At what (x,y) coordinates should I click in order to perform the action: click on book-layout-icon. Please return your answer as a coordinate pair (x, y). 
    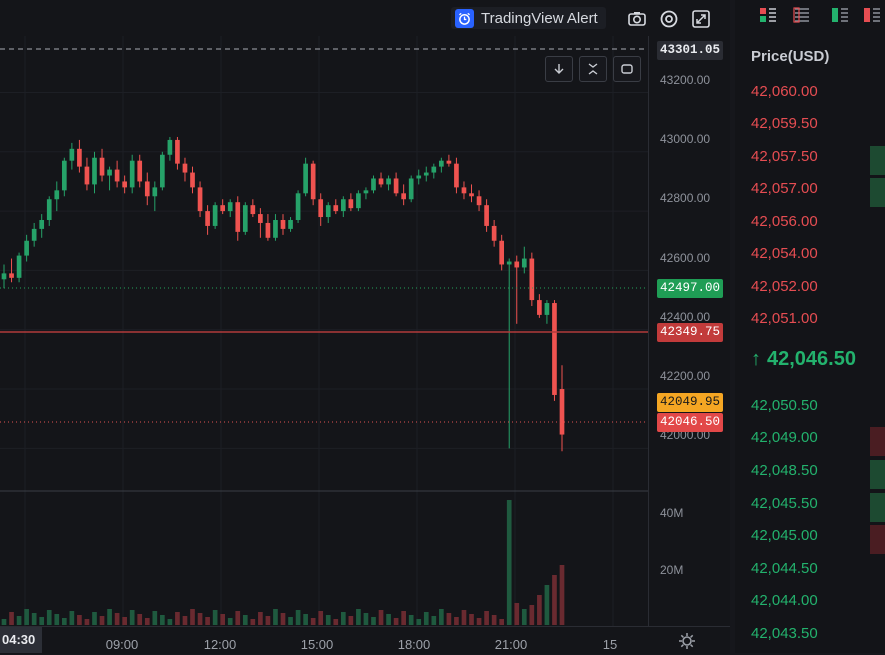
    Looking at the image, I should click on (802, 15).